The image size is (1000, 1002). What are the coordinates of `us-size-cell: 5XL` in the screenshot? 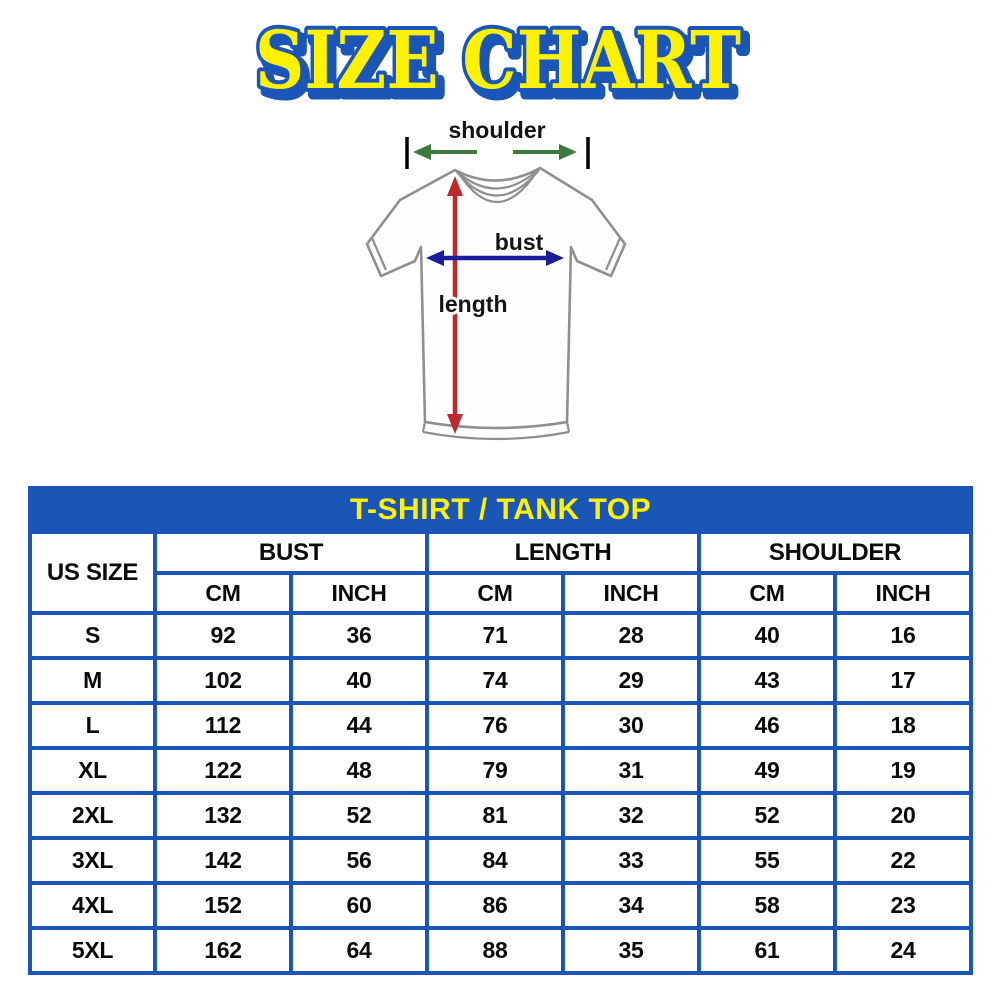 It's located at (92, 950).